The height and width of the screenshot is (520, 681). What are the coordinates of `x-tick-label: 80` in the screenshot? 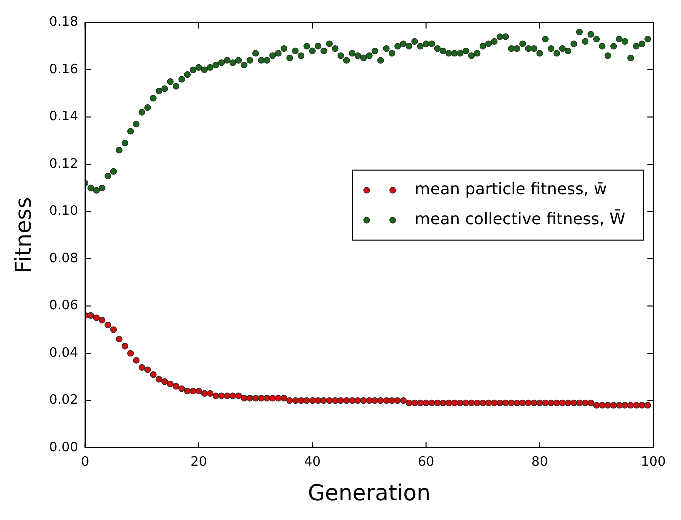 It's located at (540, 462).